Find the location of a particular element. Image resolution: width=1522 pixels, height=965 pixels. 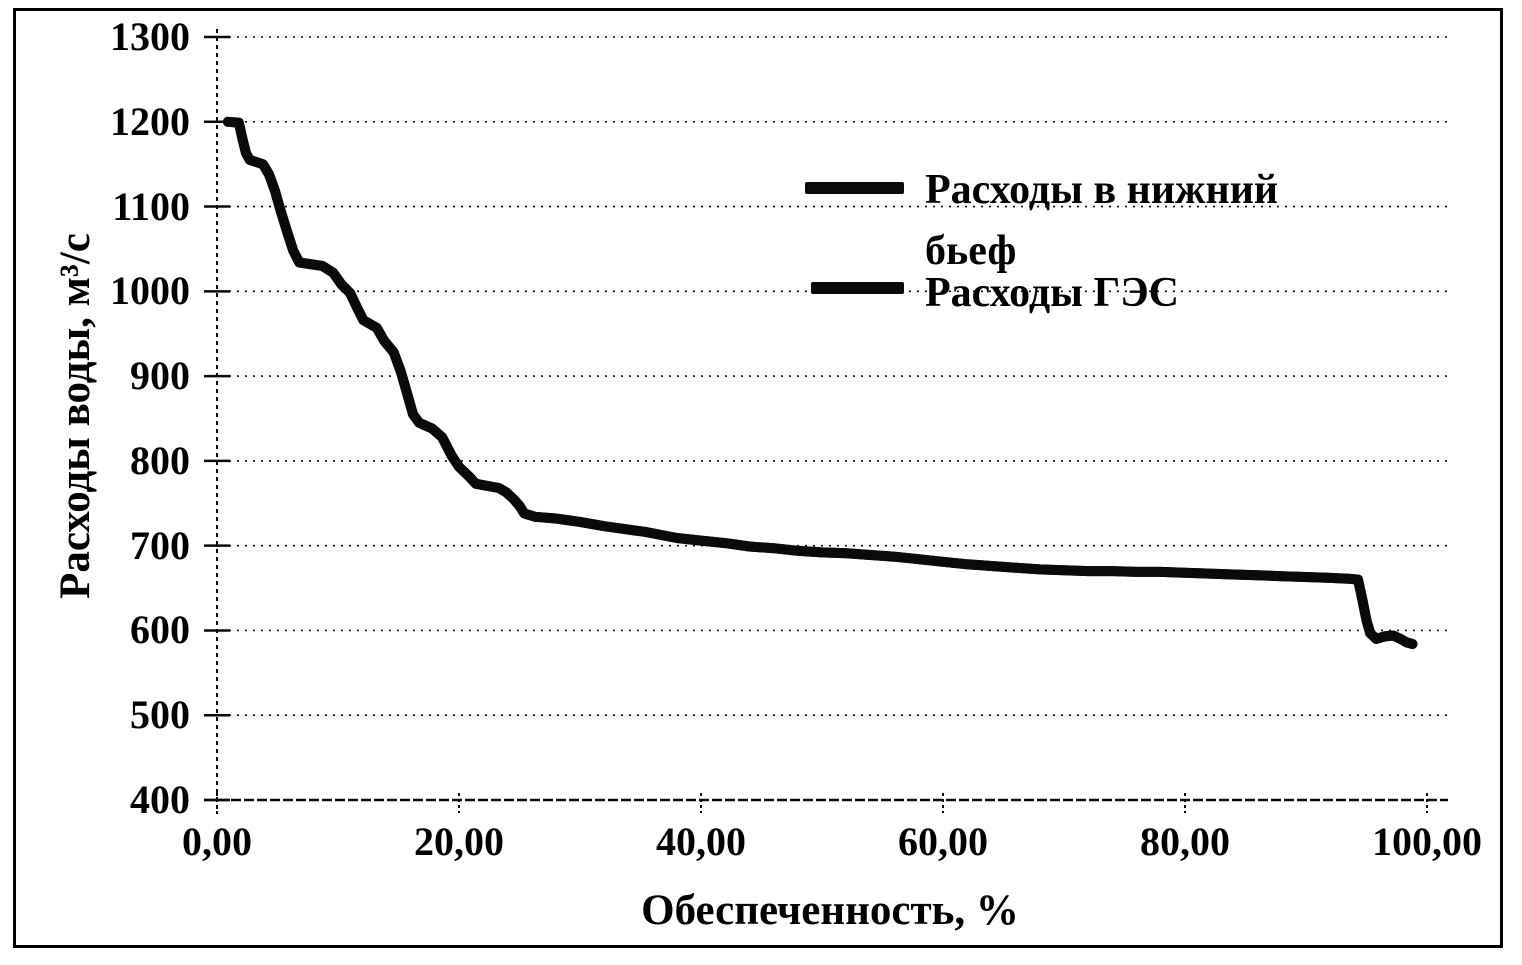

y-tick-label: 1000 is located at coordinates (150, 291).